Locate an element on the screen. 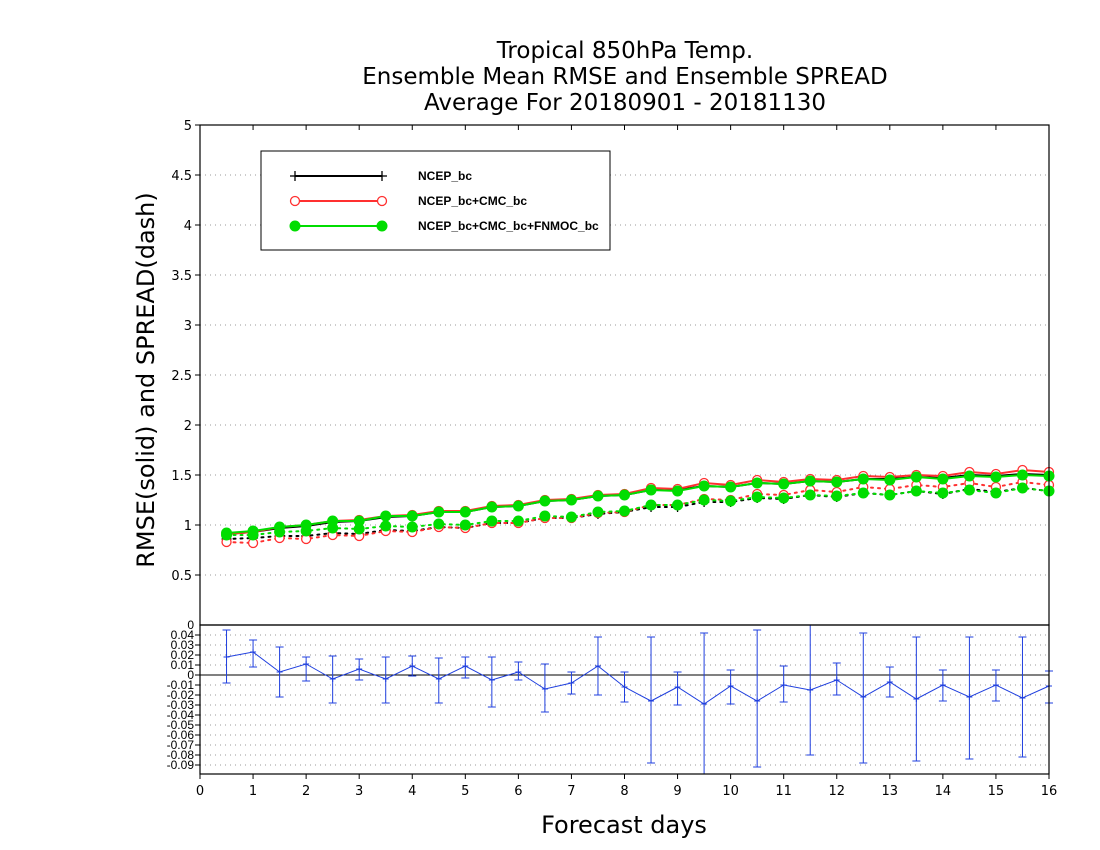 The height and width of the screenshot is (850, 1100). x-tick-label: 8 is located at coordinates (624, 791).